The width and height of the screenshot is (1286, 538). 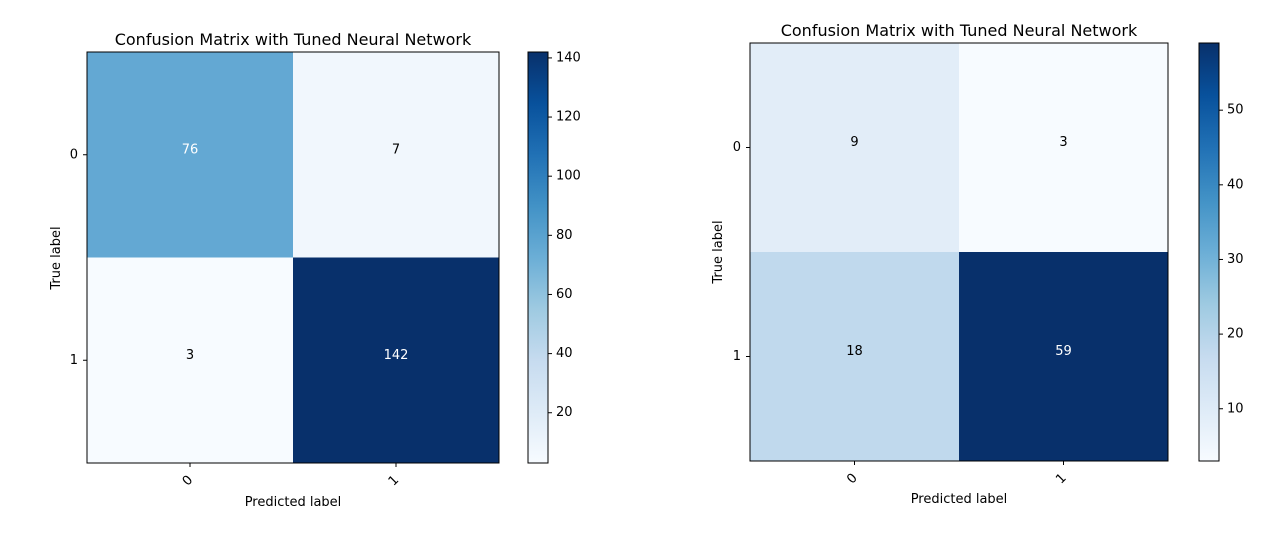 I want to click on colorbar: 20 40 60 80 100 120 140, so click(x=554, y=257).